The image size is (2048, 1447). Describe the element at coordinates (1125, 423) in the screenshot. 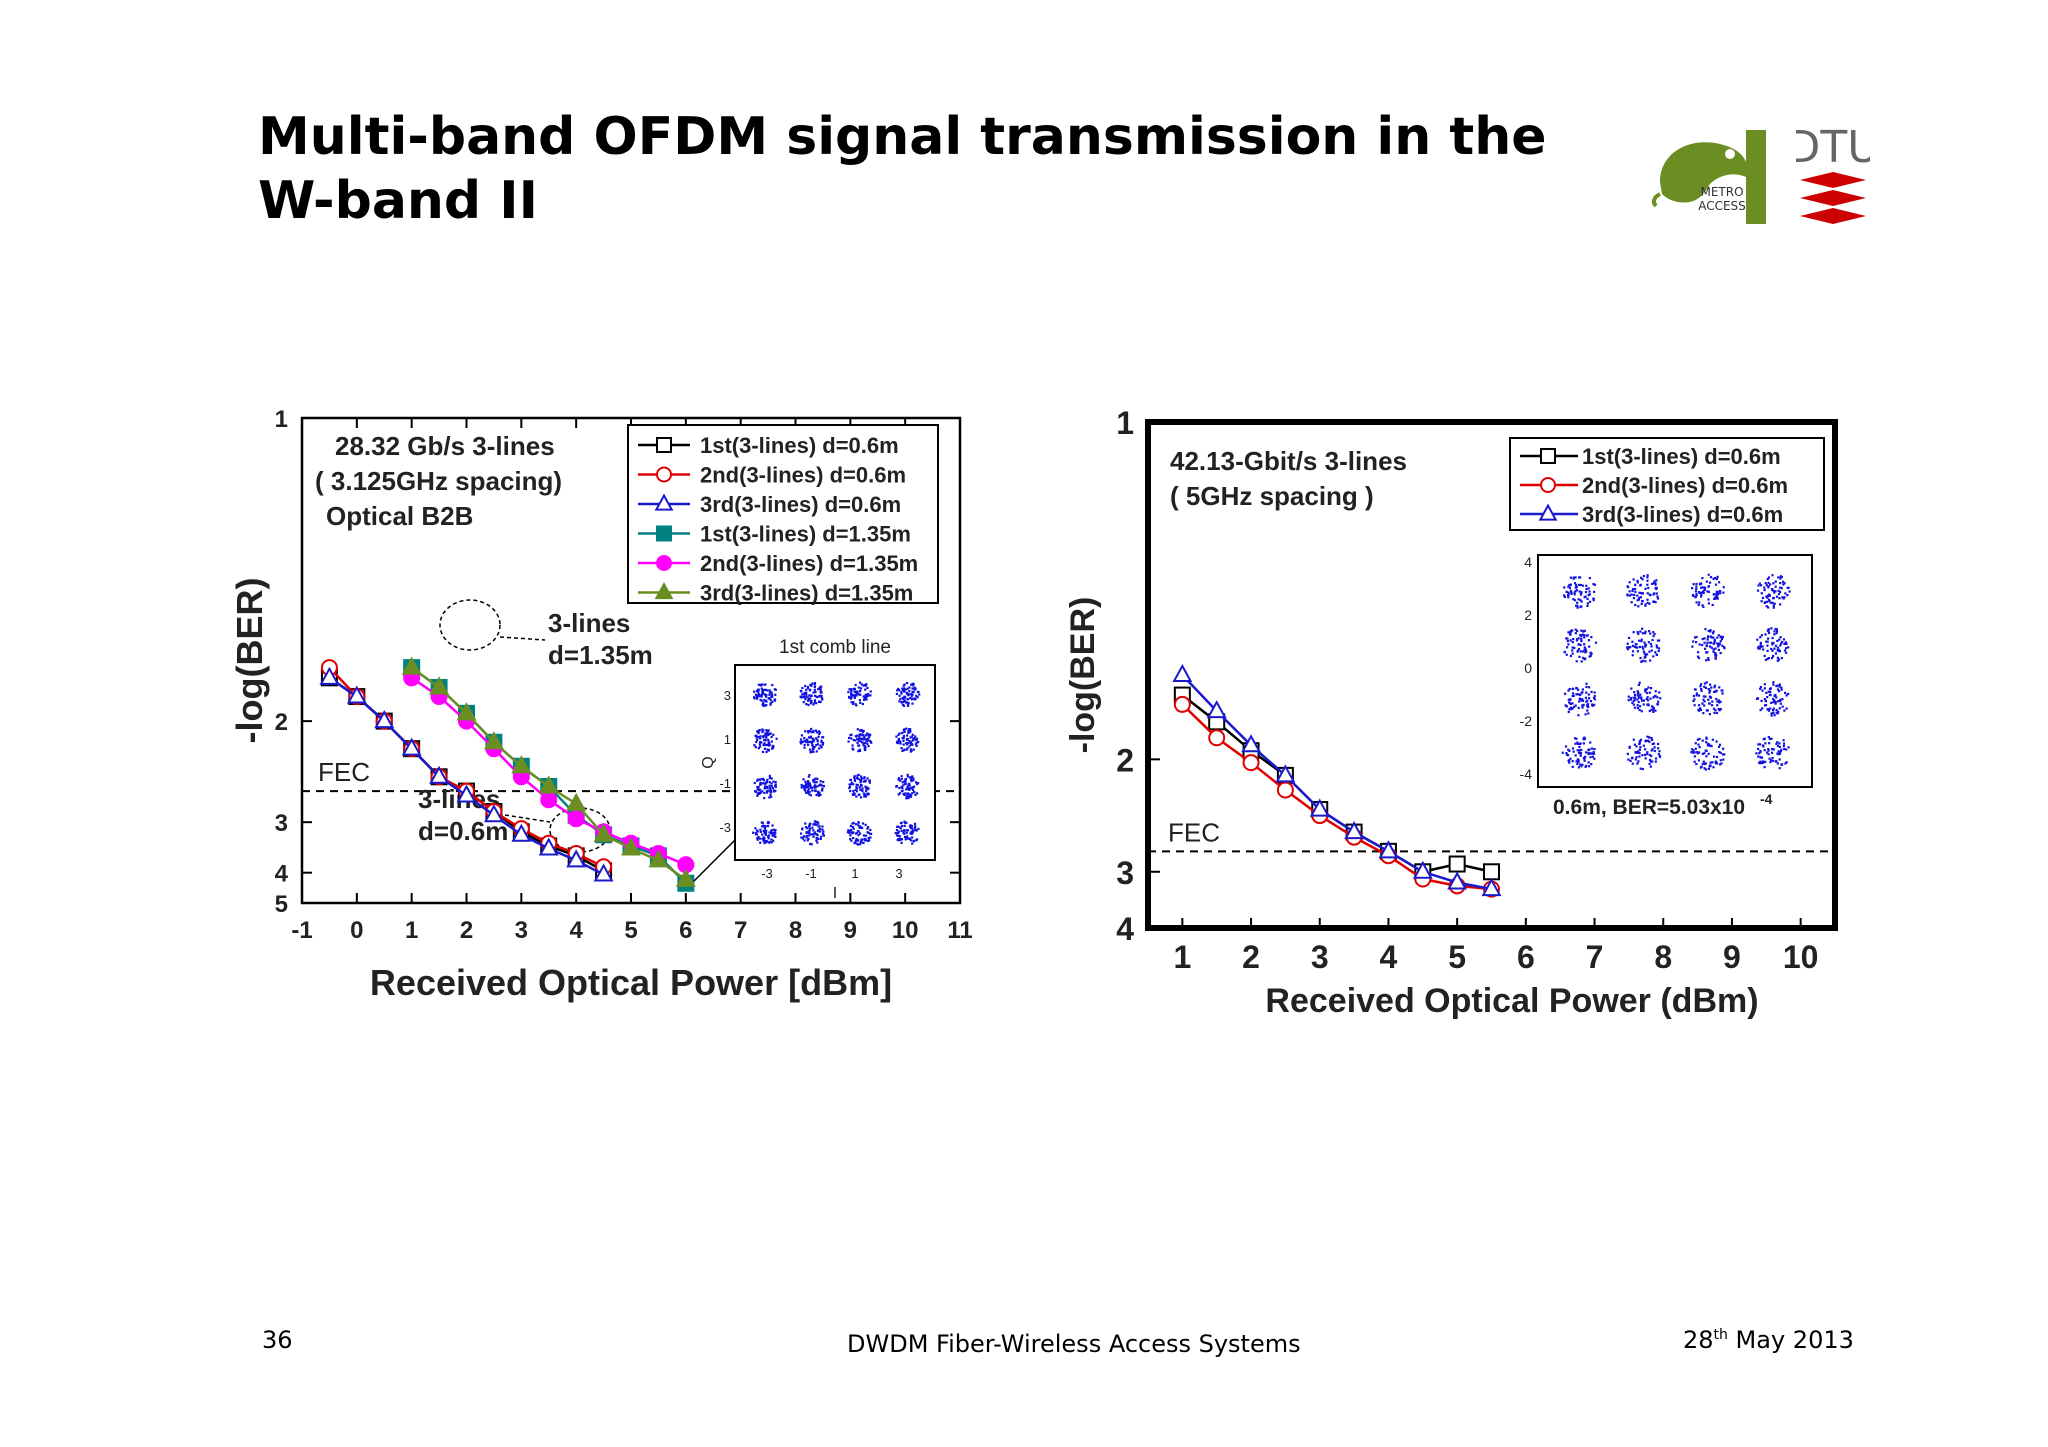

I see `y-tick-label: 1` at that location.